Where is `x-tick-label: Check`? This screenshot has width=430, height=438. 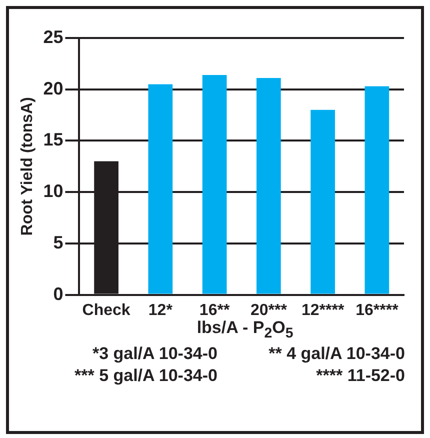
x-tick-label: Check is located at coordinates (106, 310).